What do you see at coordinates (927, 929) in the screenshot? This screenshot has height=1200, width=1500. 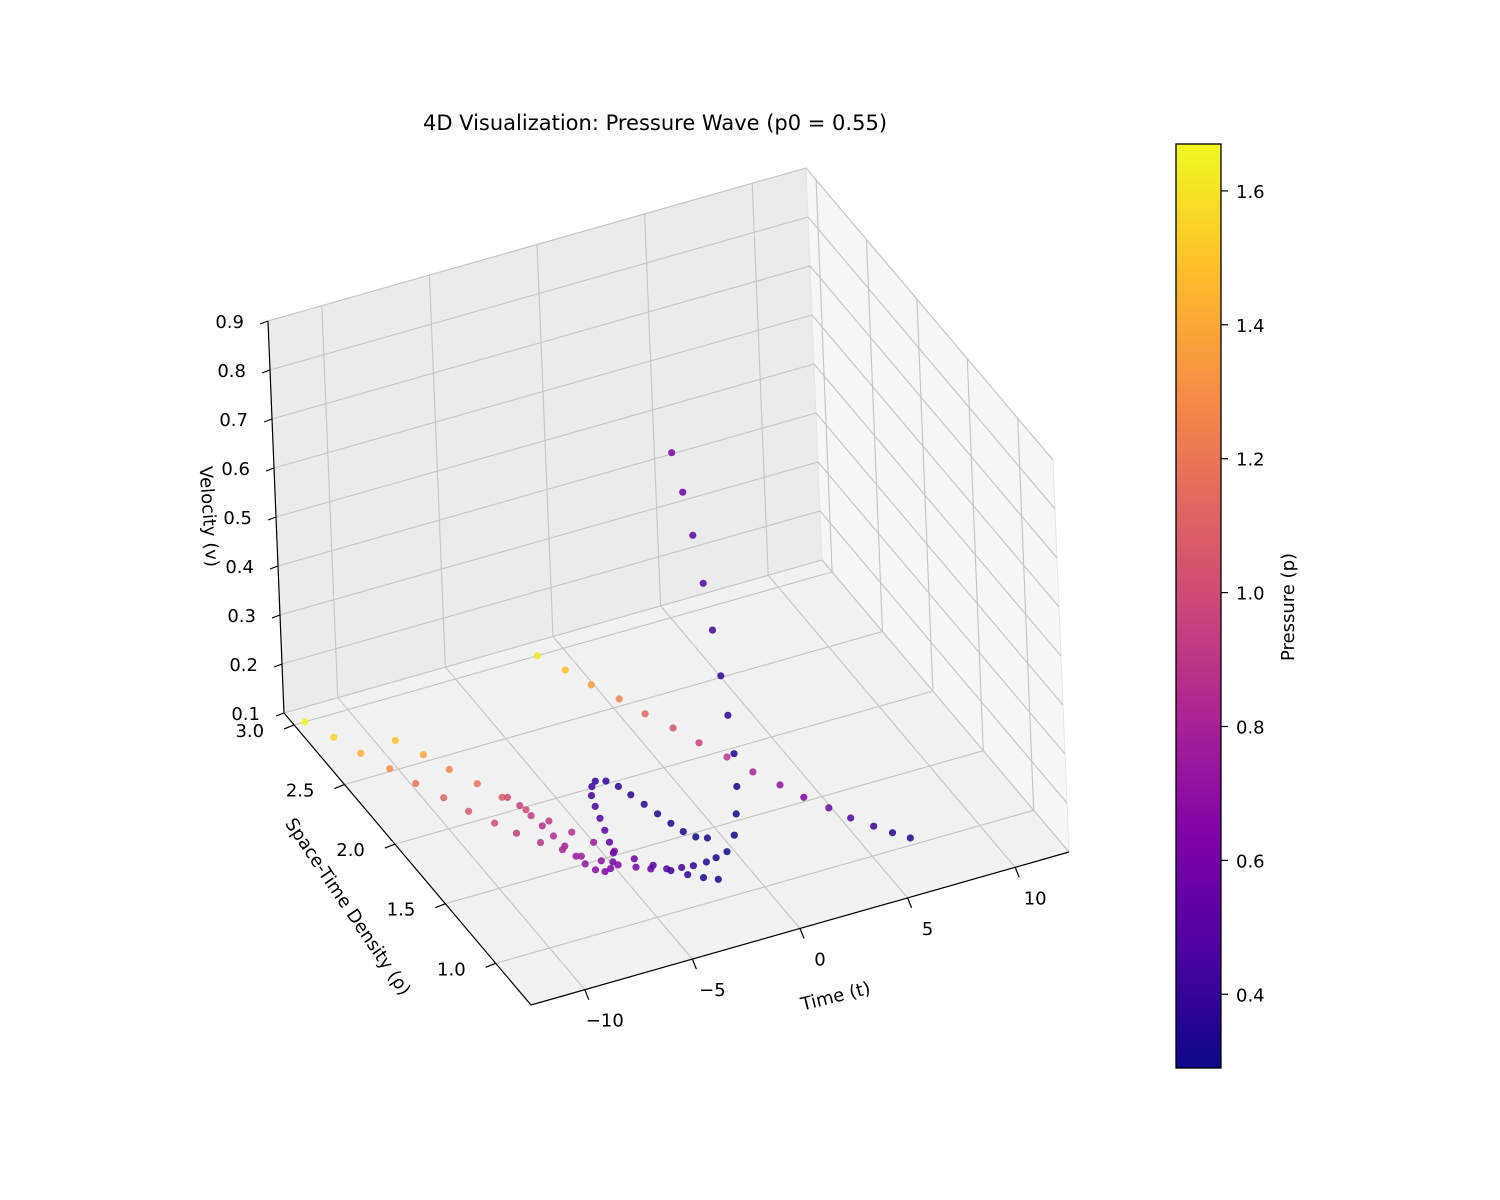 I see `x-tick-label: 5` at bounding box center [927, 929].